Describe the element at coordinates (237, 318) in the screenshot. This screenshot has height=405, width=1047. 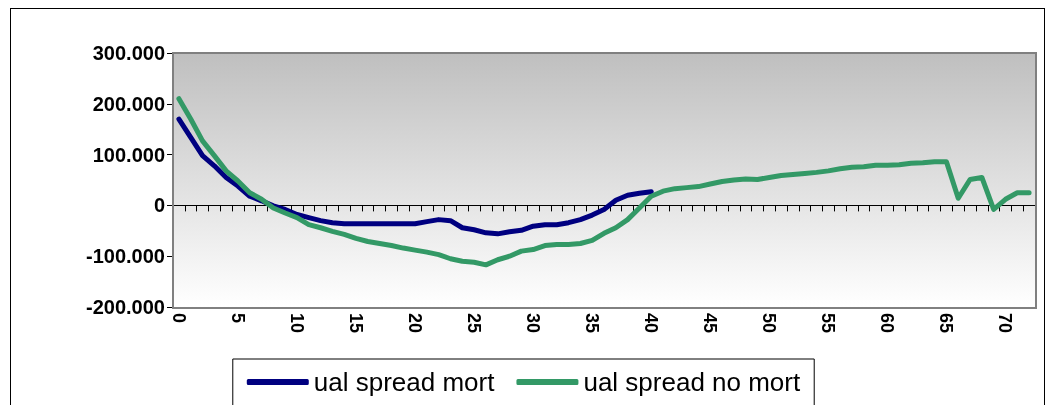
I see `x-tick-label: 5` at that location.